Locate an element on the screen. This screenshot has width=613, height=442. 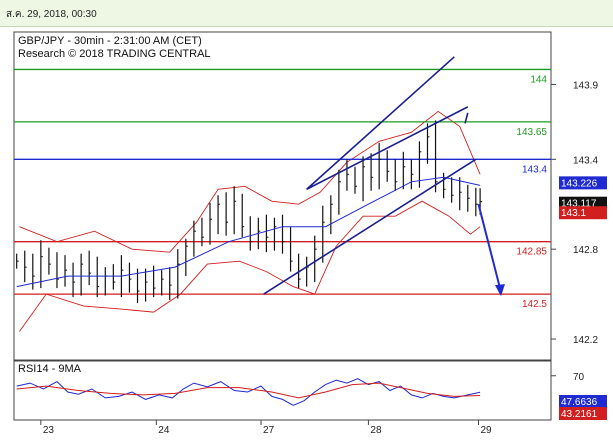
x-tick-label: 29 is located at coordinates (487, 430).